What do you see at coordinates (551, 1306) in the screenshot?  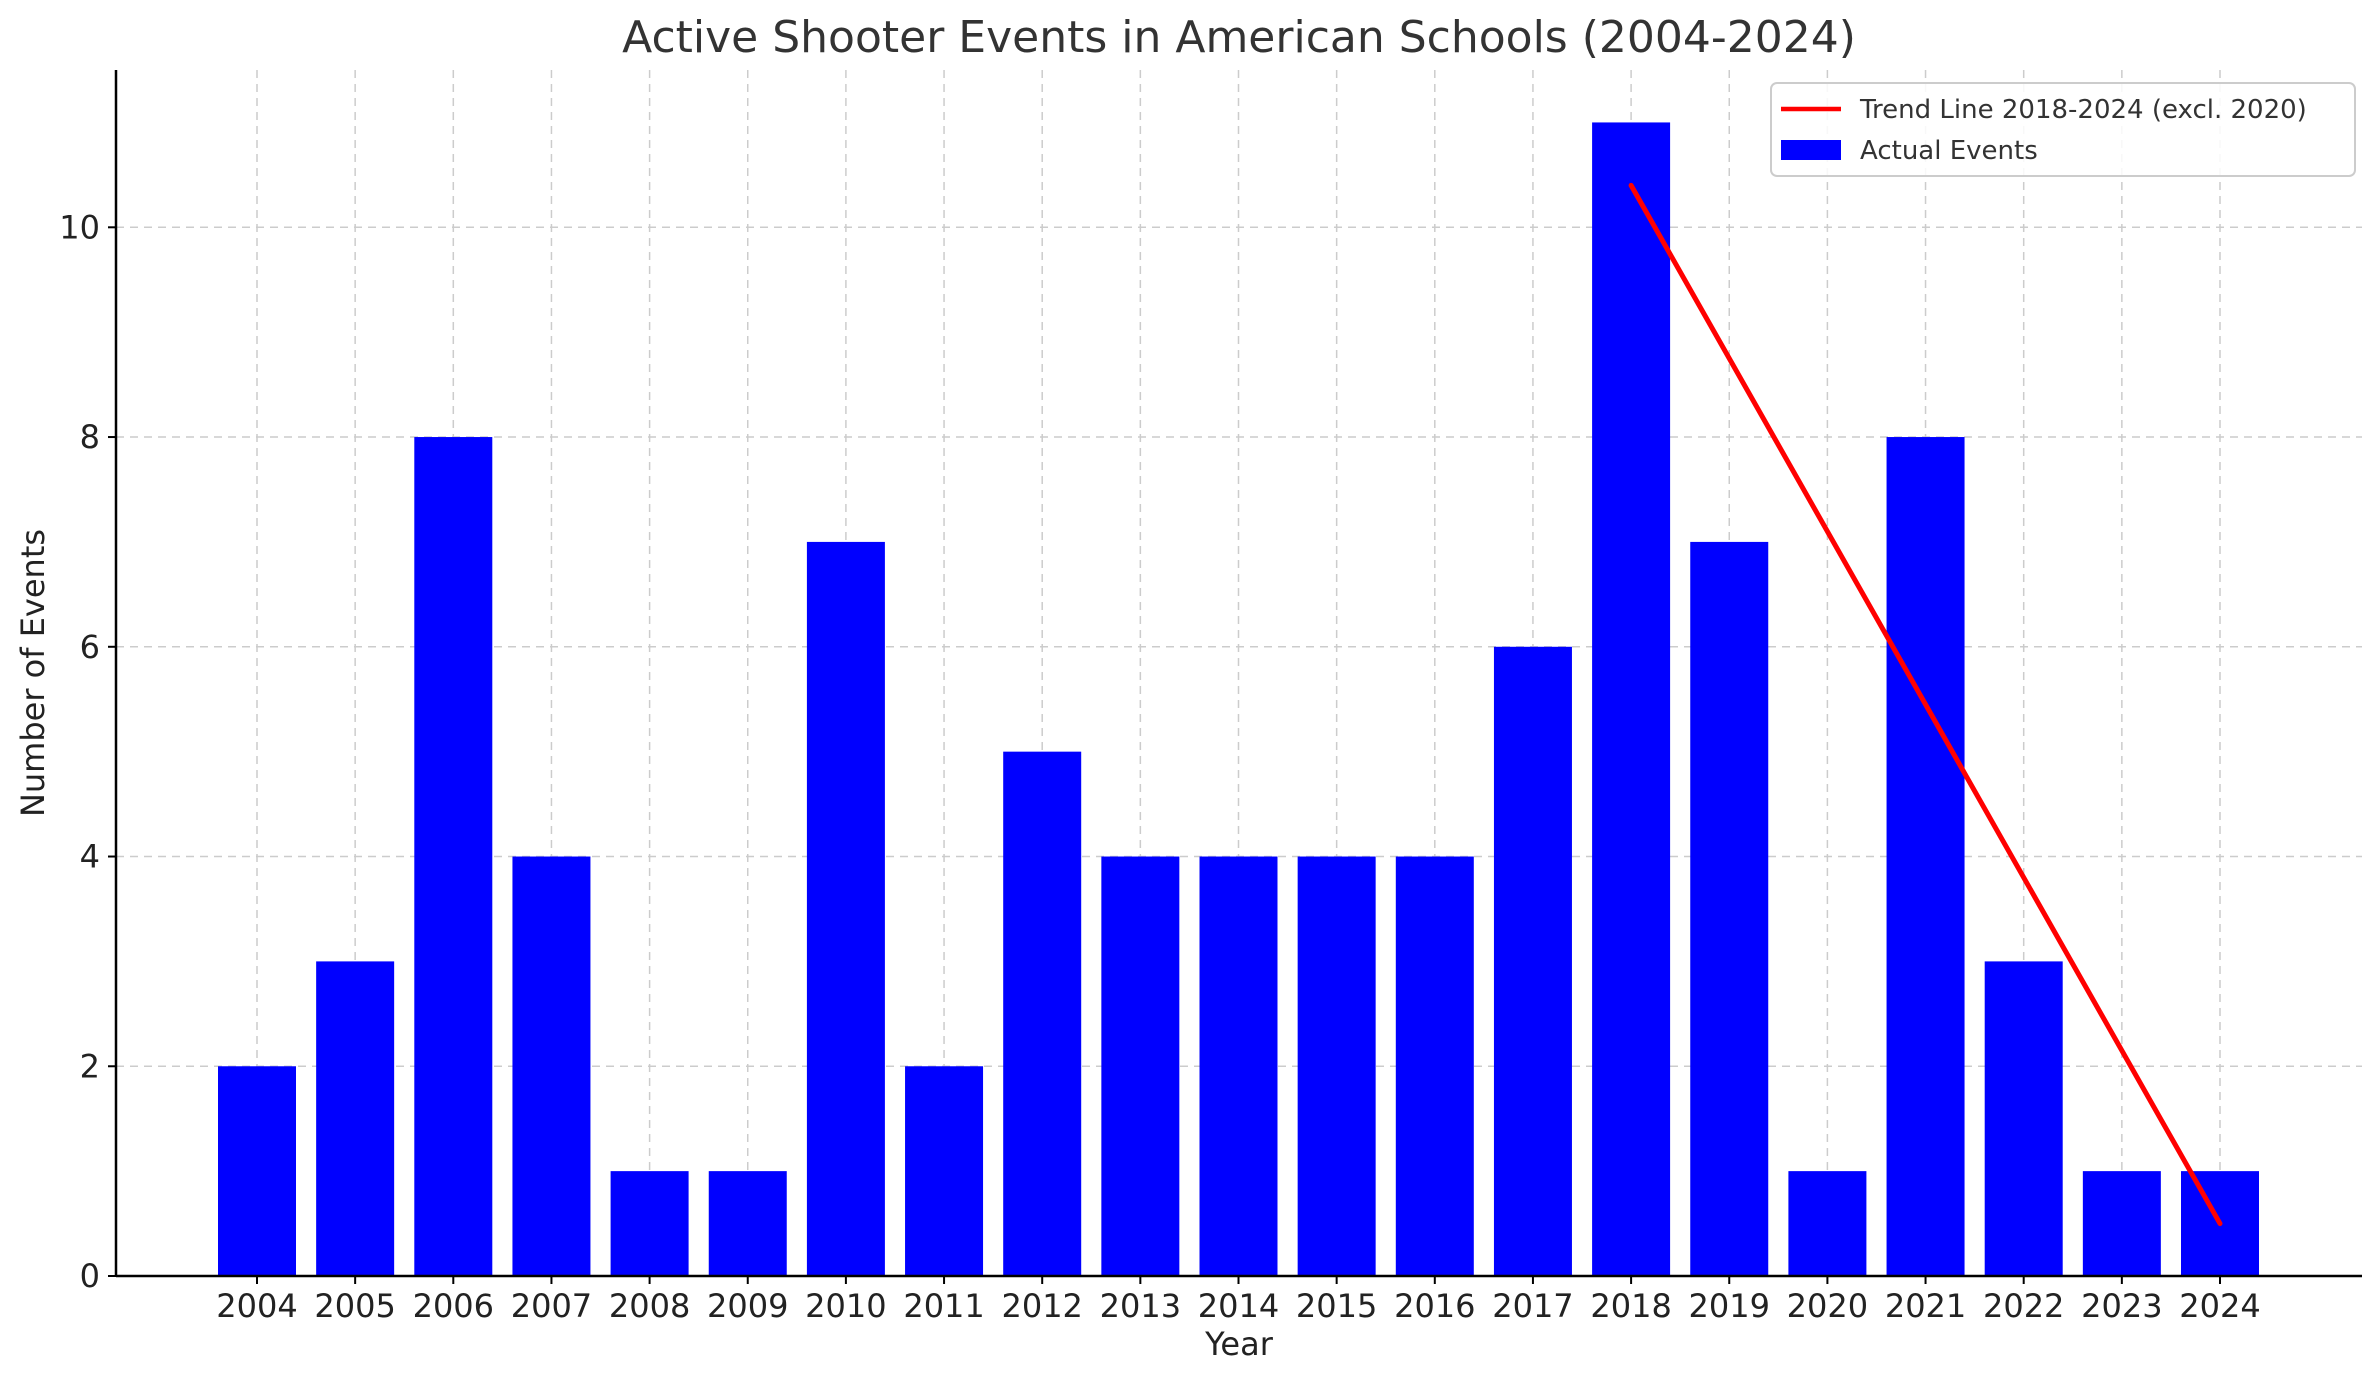 I see `x-tick-label: 2007` at bounding box center [551, 1306].